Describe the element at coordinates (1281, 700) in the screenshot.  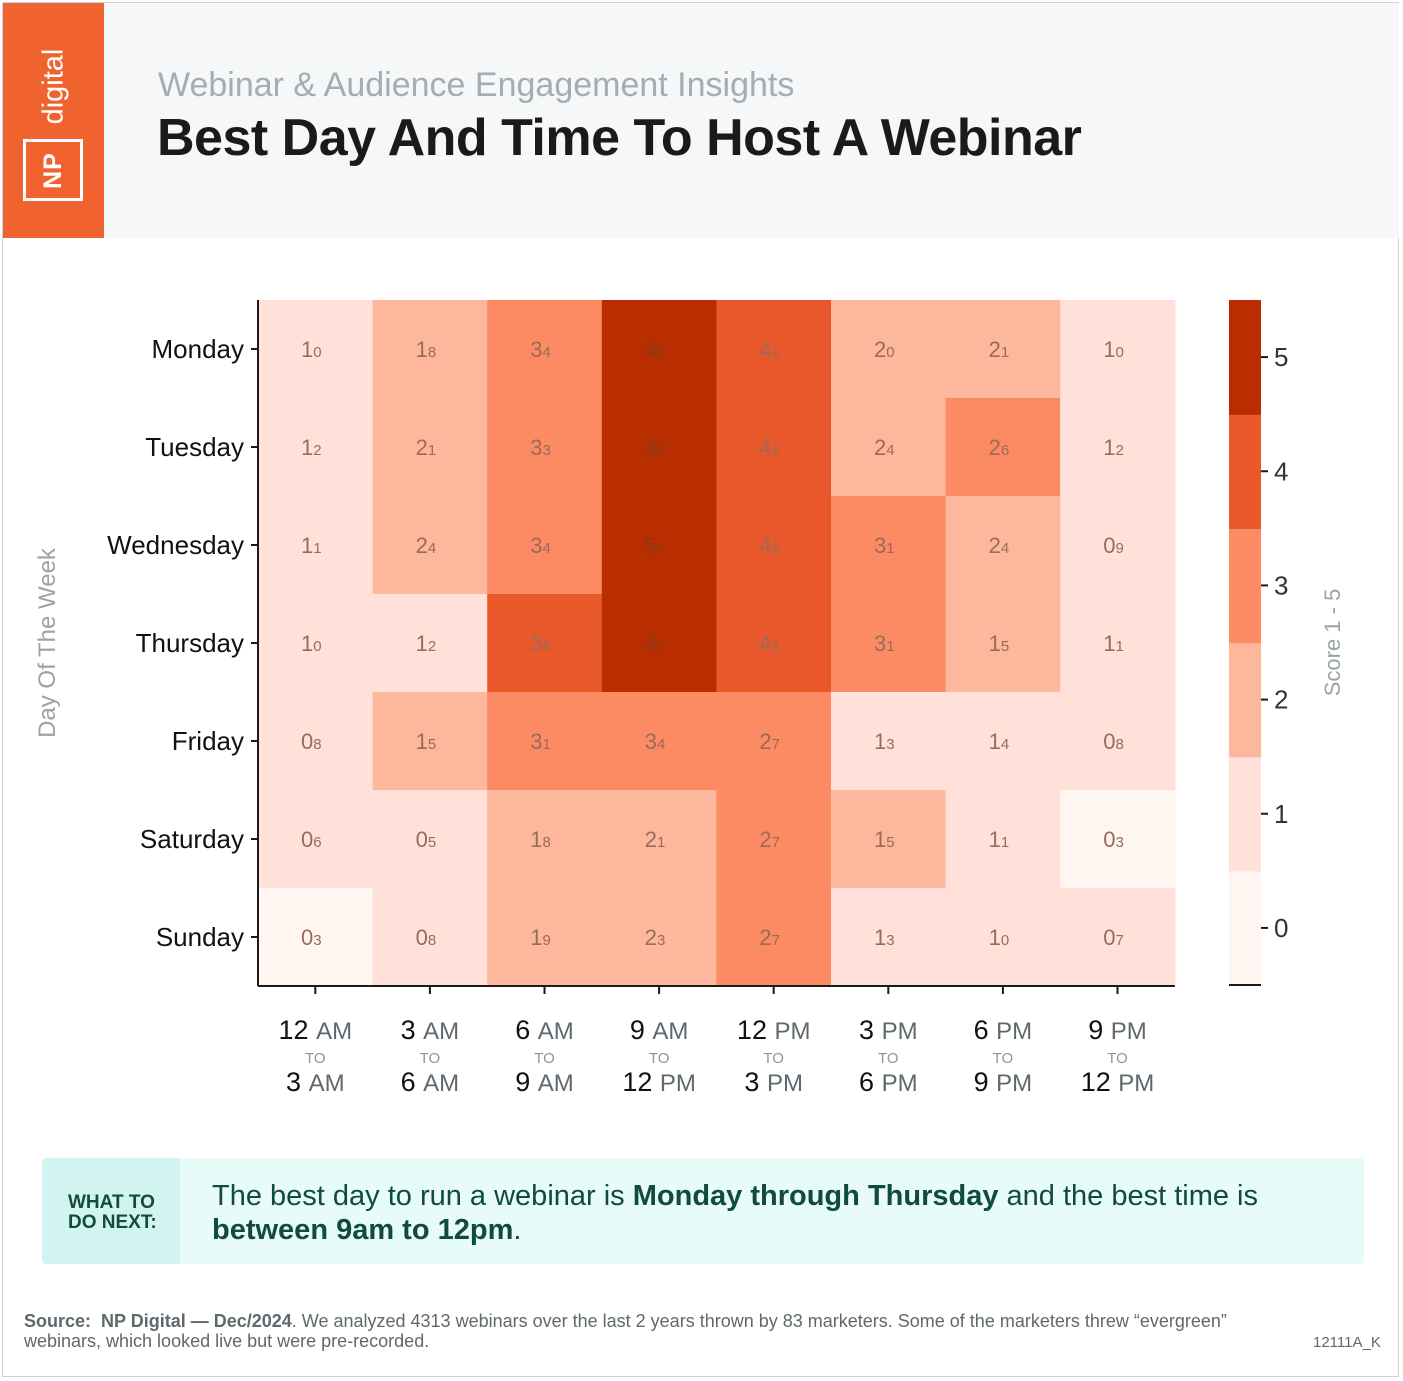
I see `colorbar-tick-label: 2` at that location.